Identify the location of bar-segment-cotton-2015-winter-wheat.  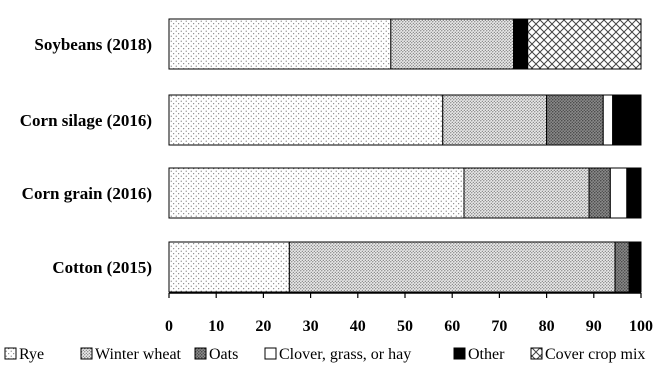
(452, 267).